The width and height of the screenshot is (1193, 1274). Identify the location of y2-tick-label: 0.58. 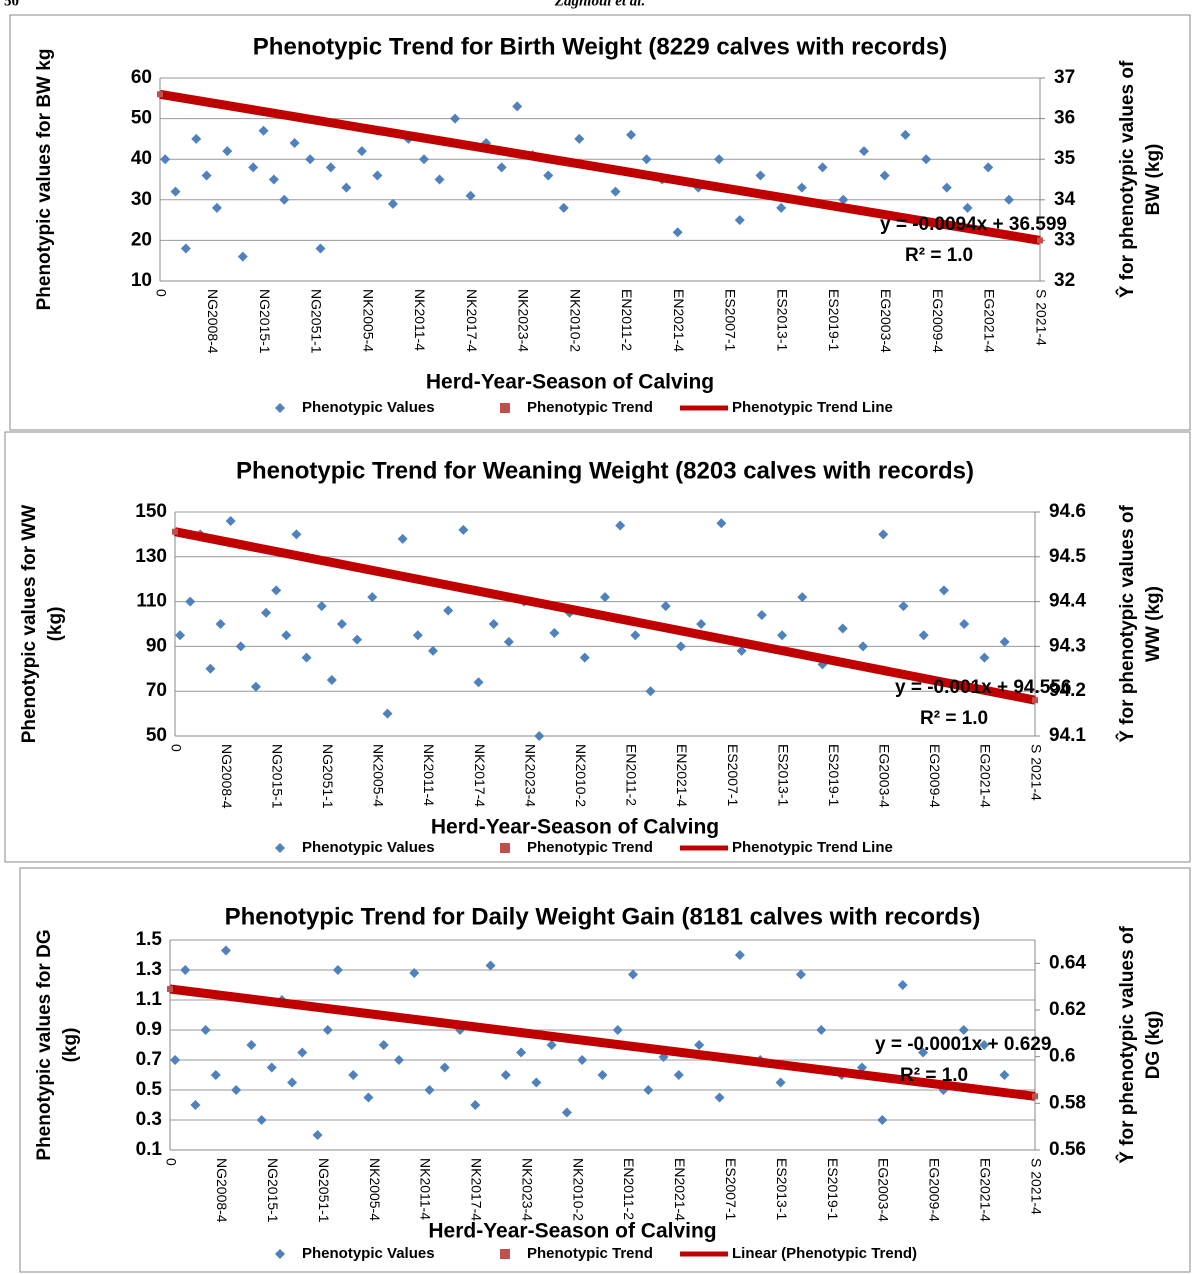
(1067, 1102).